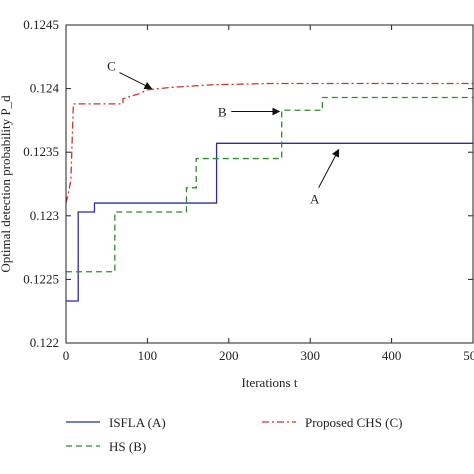 This screenshot has height=474, width=474. I want to click on x-tick-label: 0, so click(66, 355).